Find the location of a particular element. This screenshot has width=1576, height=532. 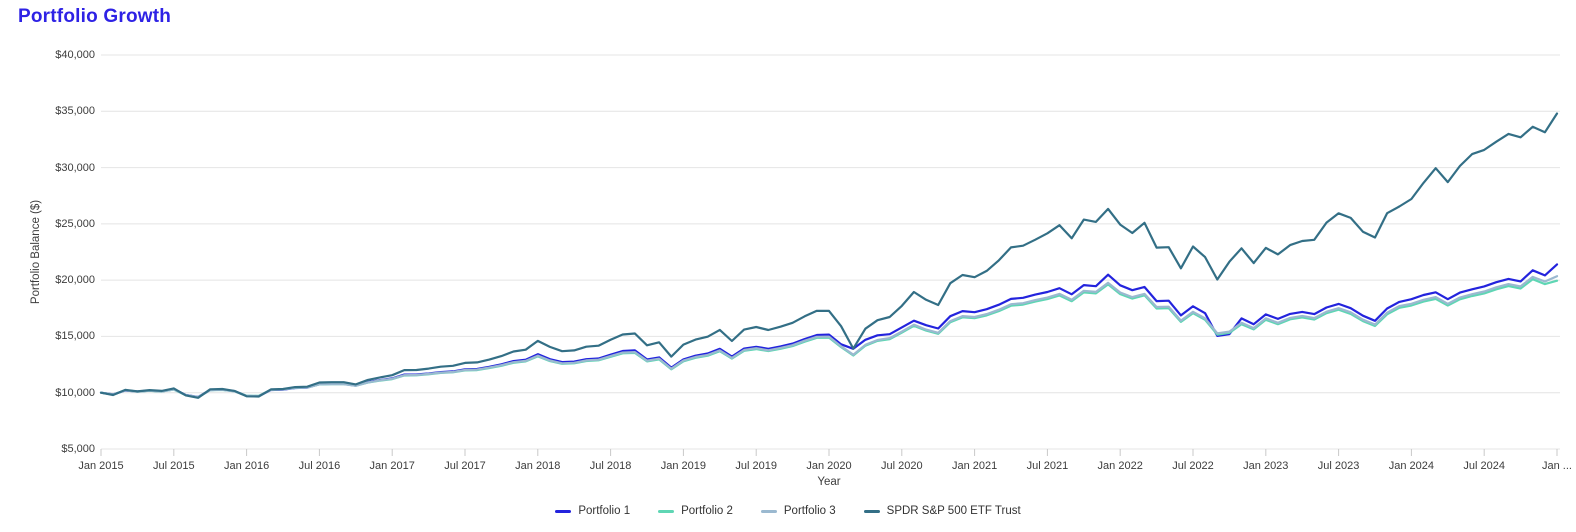

x-axis-tick-label: Jul 2022 is located at coordinates (1193, 466).